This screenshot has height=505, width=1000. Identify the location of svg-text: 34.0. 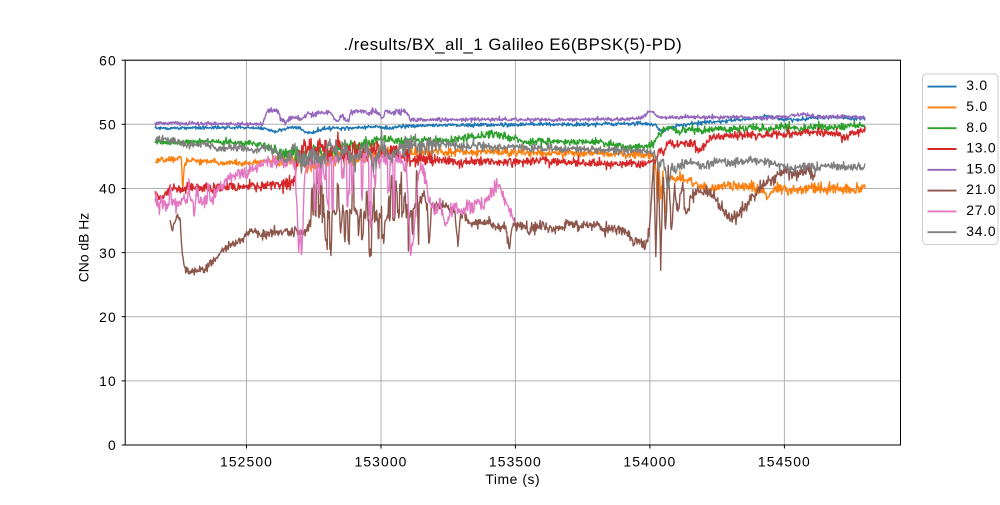
(981, 231).